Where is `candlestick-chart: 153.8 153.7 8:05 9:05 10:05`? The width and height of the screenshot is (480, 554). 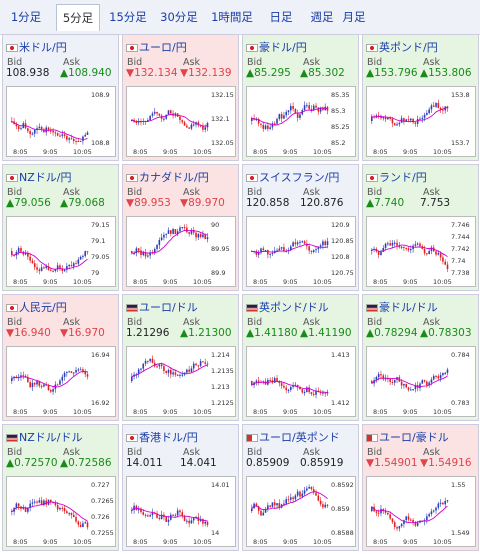 candlestick-chart: 153.8 153.7 8:05 9:05 10:05 is located at coordinates (421, 121).